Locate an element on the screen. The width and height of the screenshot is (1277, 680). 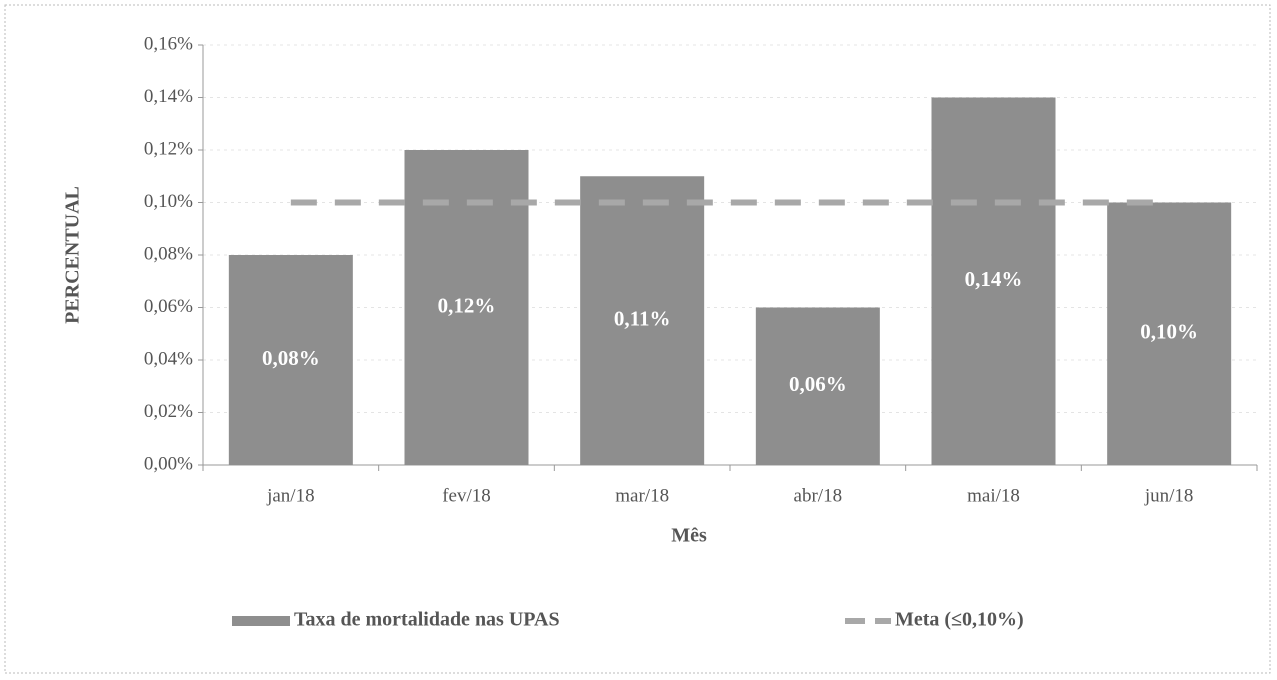
x-tick-label: mai/18 is located at coordinates (993, 495).